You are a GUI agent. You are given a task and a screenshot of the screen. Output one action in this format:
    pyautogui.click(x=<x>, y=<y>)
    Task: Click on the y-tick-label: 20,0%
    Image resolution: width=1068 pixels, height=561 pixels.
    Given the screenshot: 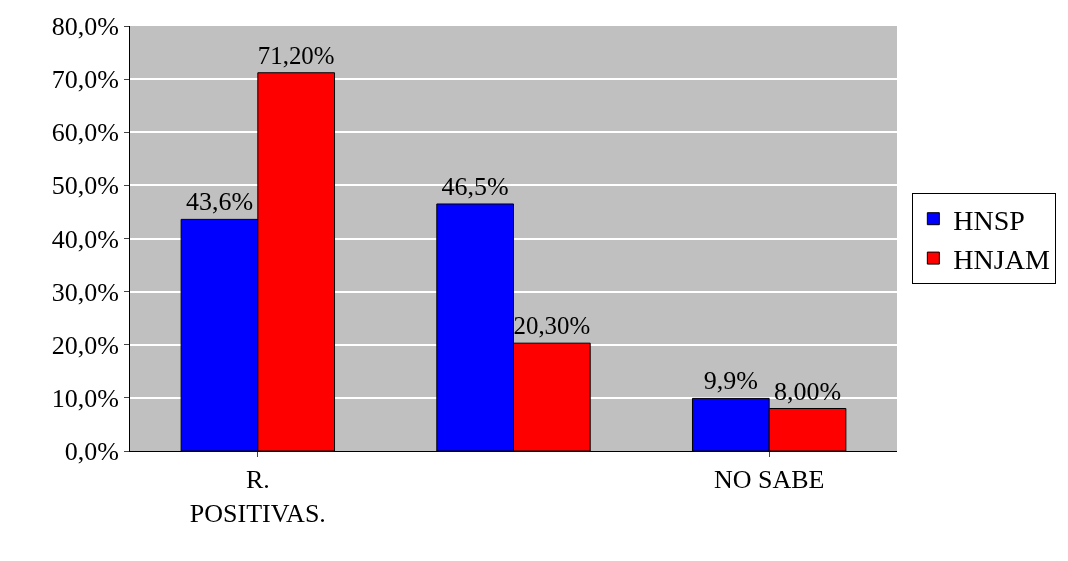 What is the action you would take?
    pyautogui.click(x=85, y=345)
    